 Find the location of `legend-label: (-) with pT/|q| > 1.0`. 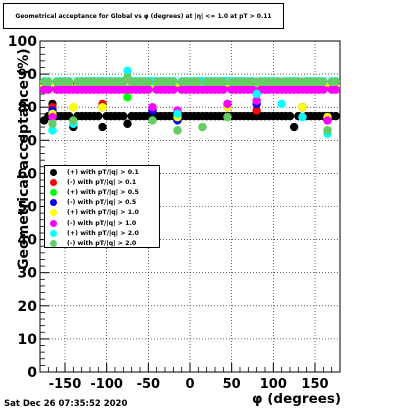

legend-label: (-) with pT/|q| > 1.0 is located at coordinates (102, 223).